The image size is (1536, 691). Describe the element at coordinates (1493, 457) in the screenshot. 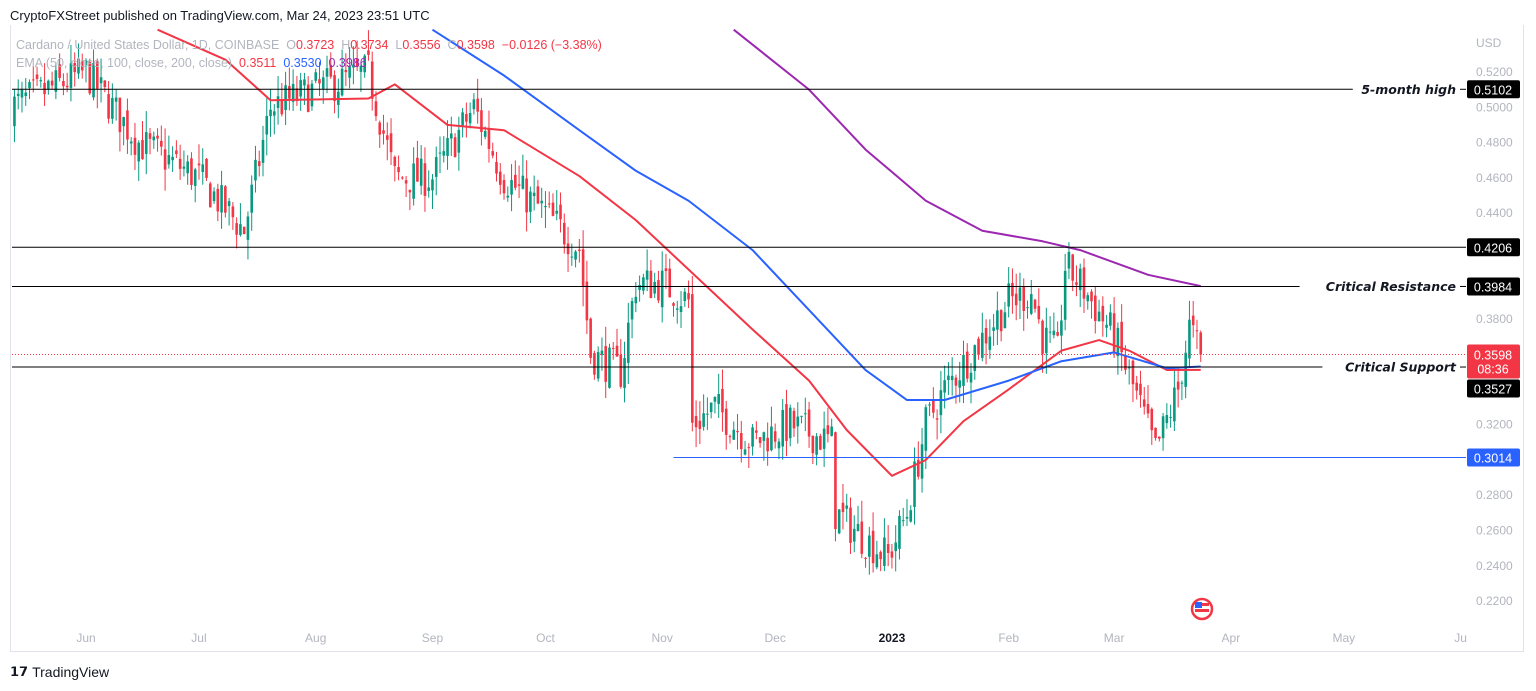

I see `level-price-tag` at that location.